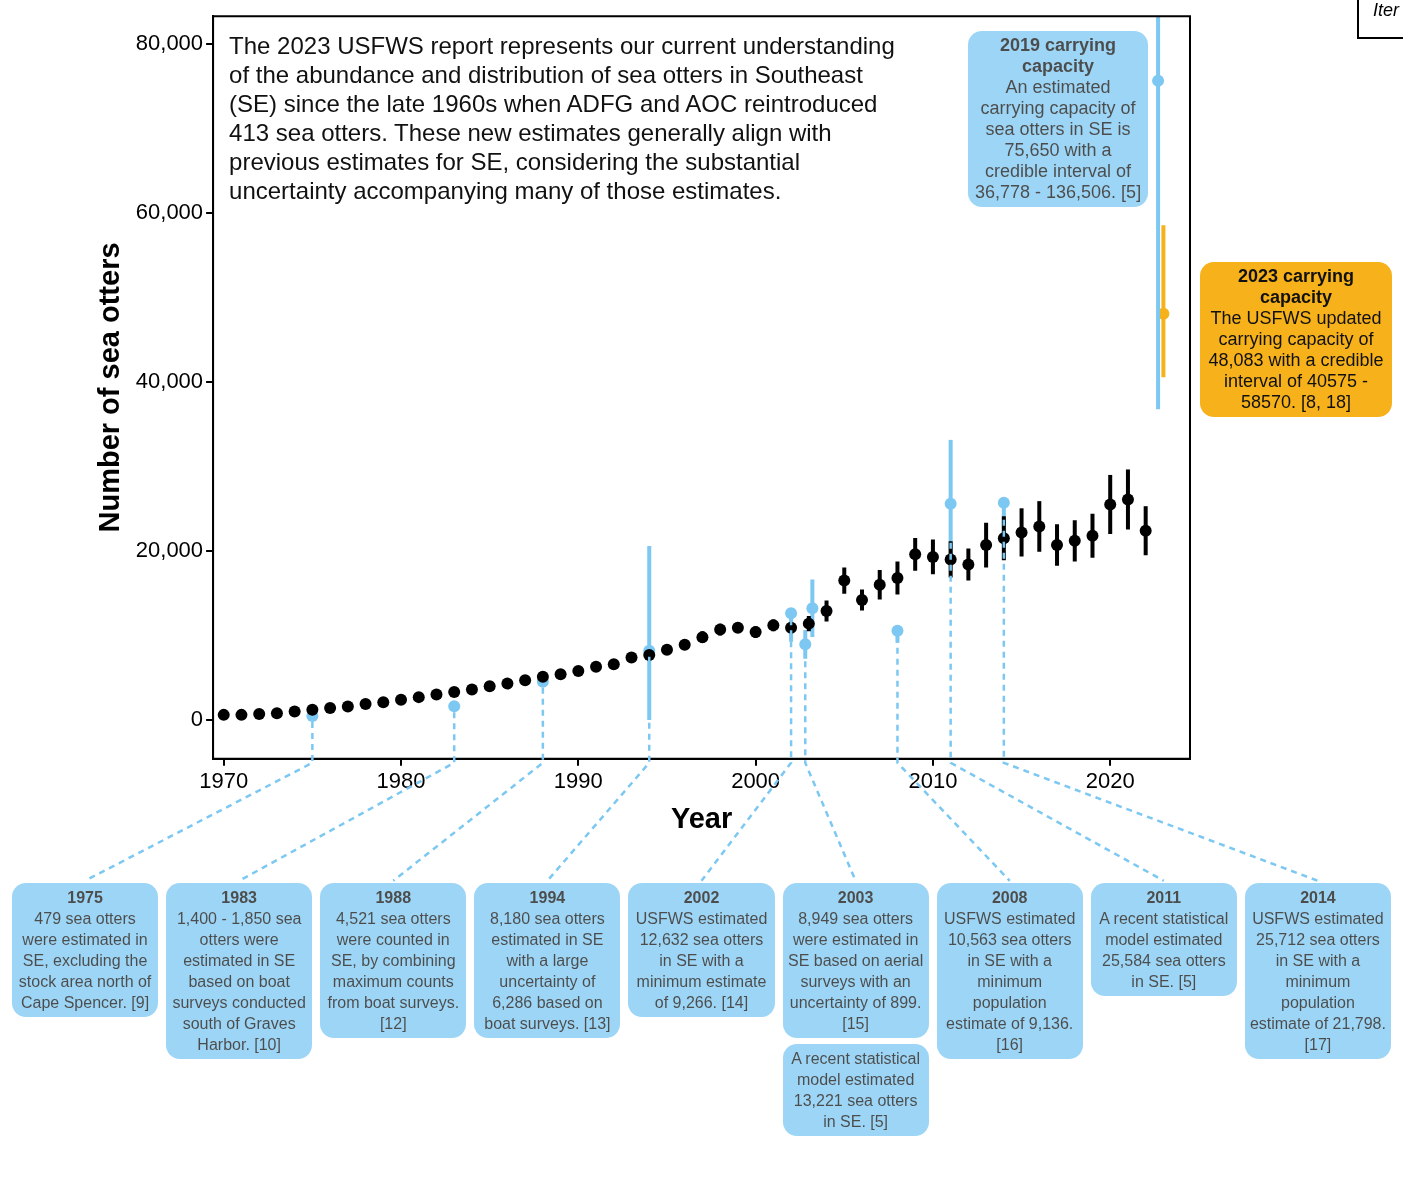 The width and height of the screenshot is (1403, 1203). Describe the element at coordinates (1110, 781) in the screenshot. I see `x-tick-label: 2020` at that location.